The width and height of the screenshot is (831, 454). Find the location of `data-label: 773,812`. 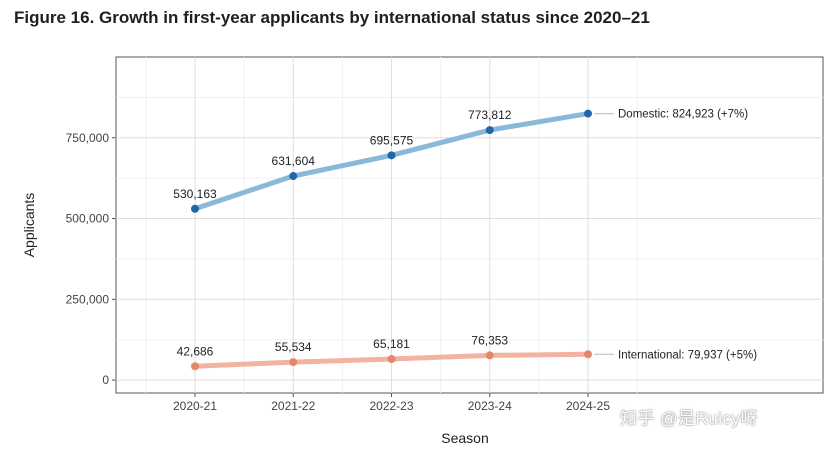

data-label: 773,812 is located at coordinates (490, 115).